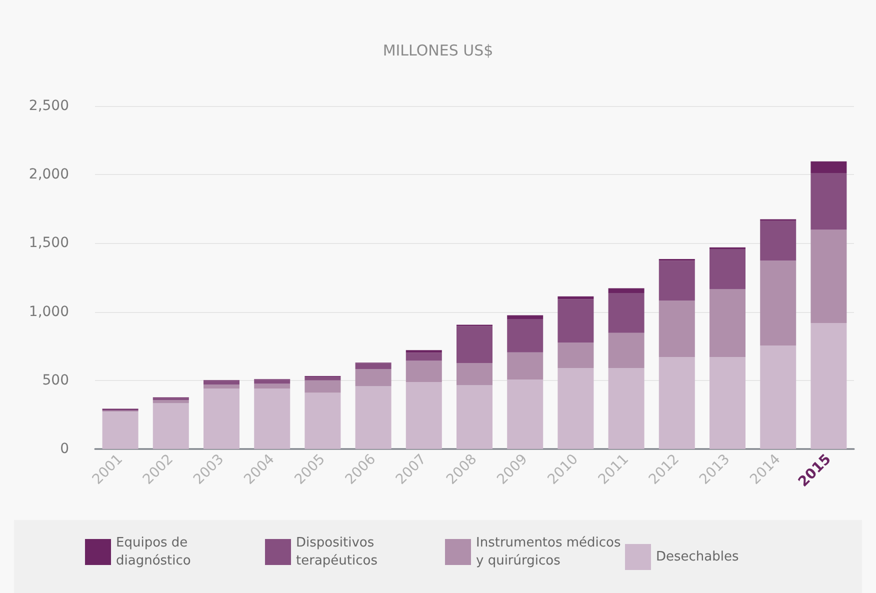  Describe the element at coordinates (48, 312) in the screenshot. I see `y-tick-label: 1,000` at that location.